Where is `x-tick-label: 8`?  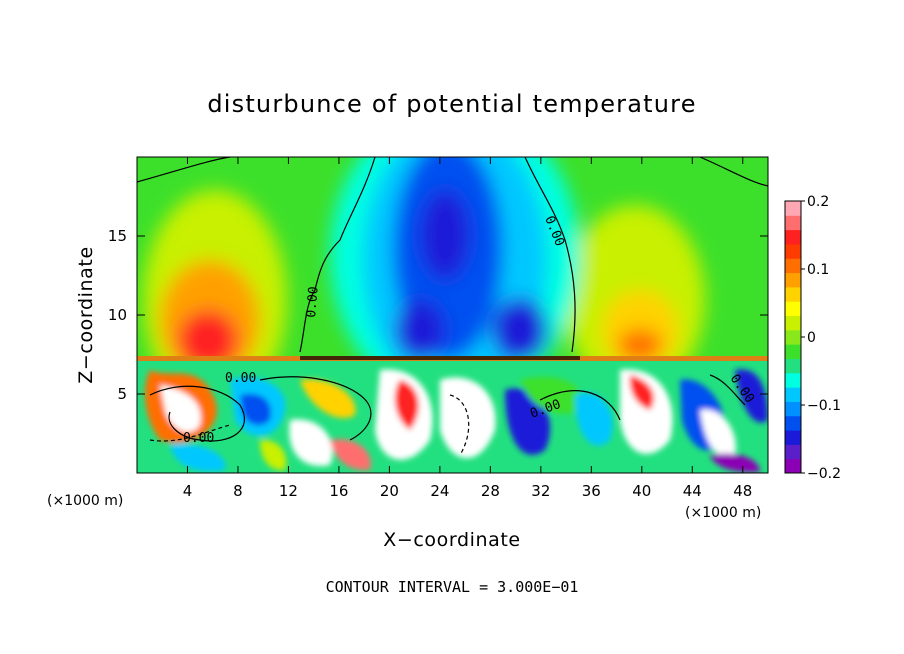
x-tick-label: 8 is located at coordinates (238, 491).